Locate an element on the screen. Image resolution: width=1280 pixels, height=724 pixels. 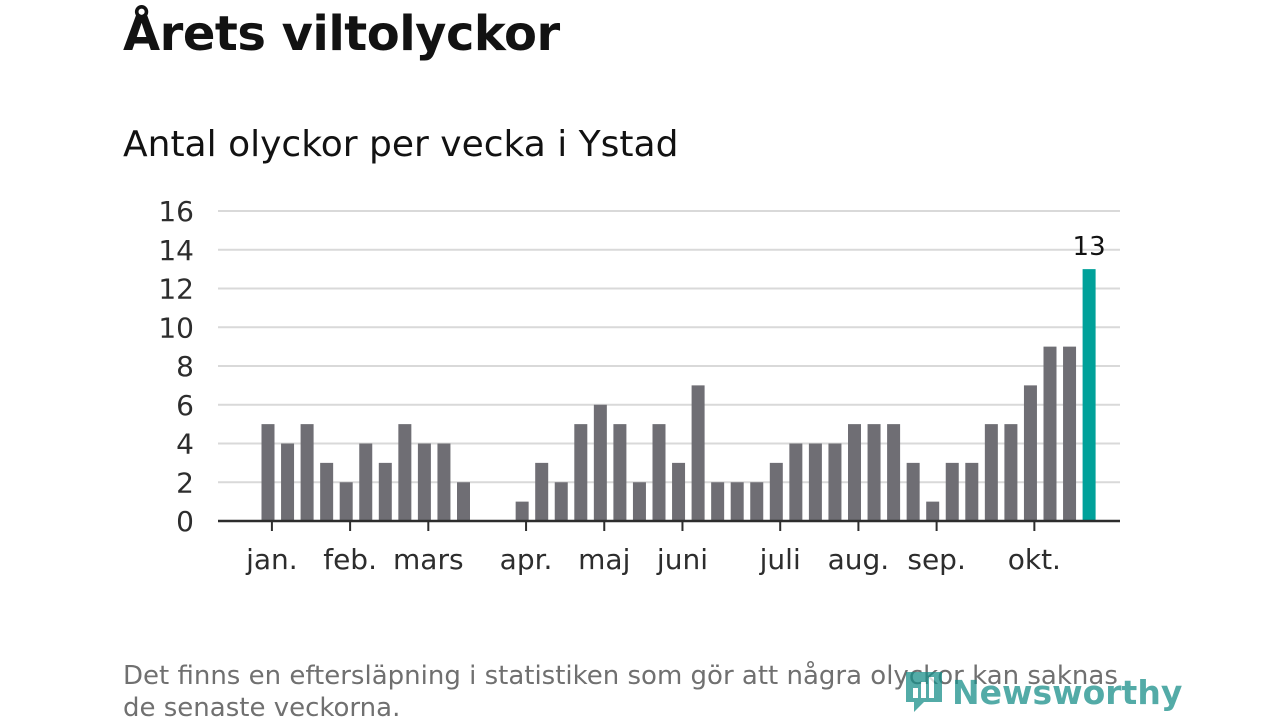
y-tick-label: 14 is located at coordinates (176, 250).